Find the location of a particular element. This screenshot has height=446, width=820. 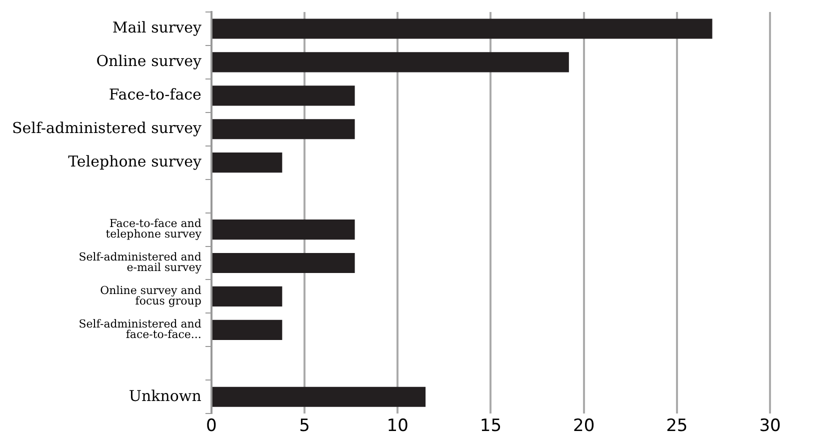

y-tick-label: Mail survey is located at coordinates (157, 27).